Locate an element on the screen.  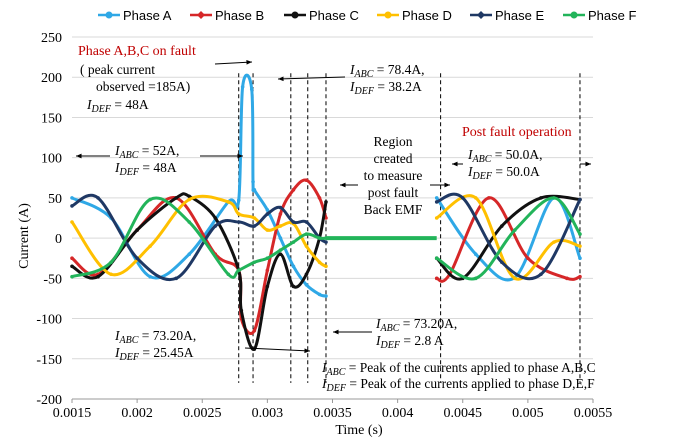
peak-note-line1: ( peak current is located at coordinates (117, 69).